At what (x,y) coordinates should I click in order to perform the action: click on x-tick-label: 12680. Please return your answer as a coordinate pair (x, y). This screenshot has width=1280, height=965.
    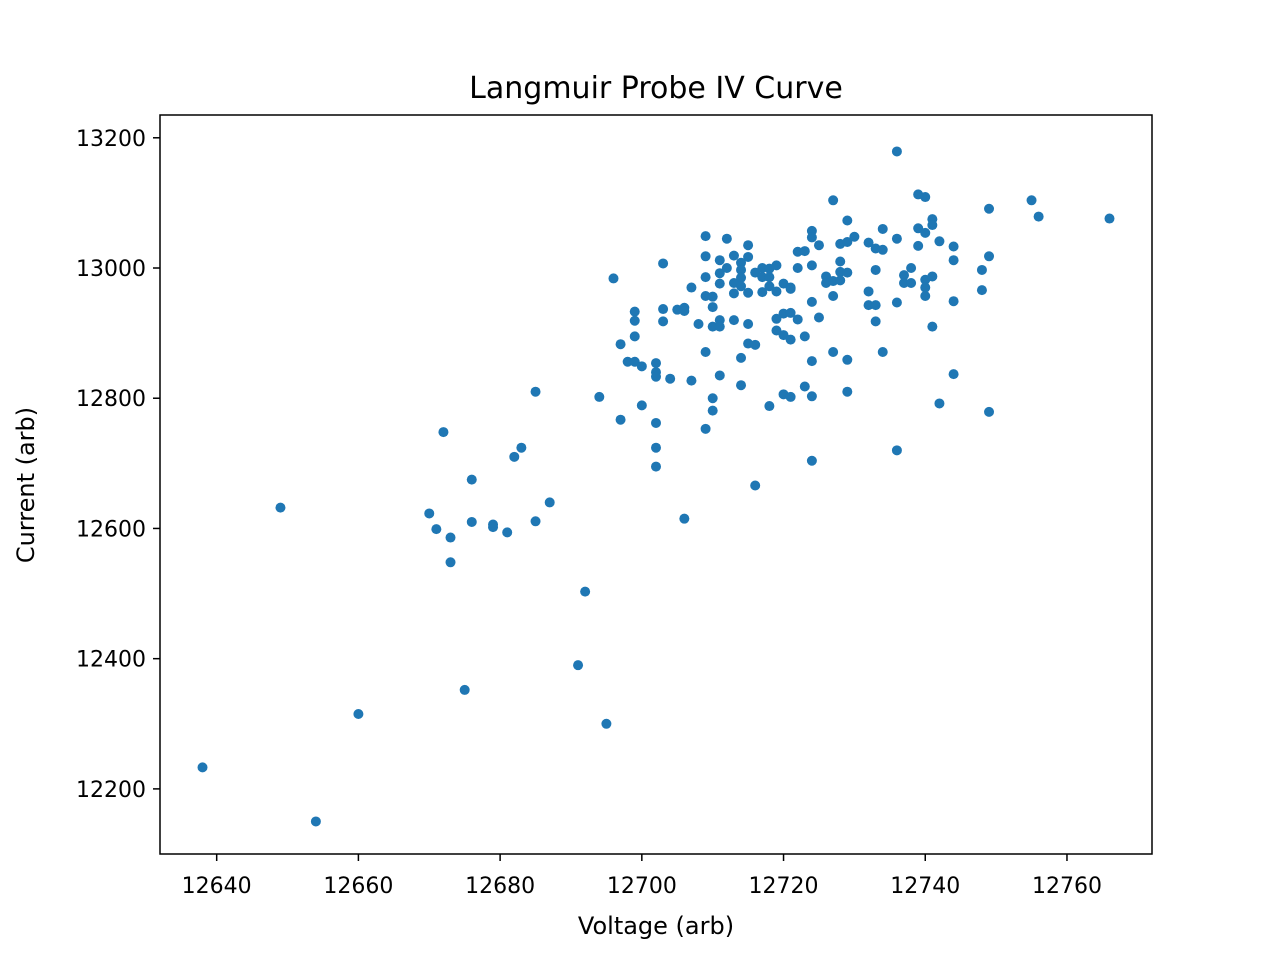
    Looking at the image, I should click on (500, 886).